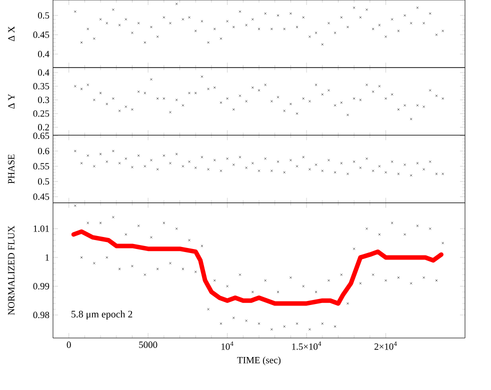 This screenshot has width=491, height=390. I want to click on y-tick-label: 0.3, so click(44, 100).